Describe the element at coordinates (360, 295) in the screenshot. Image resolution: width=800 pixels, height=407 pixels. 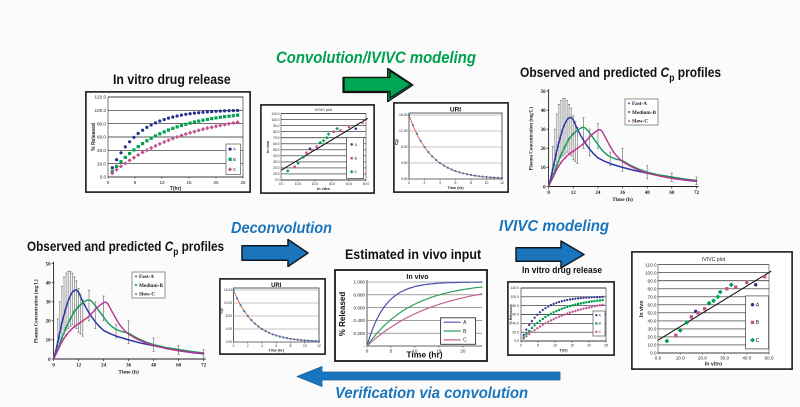
I see `svg-text: 0.800` at that location.